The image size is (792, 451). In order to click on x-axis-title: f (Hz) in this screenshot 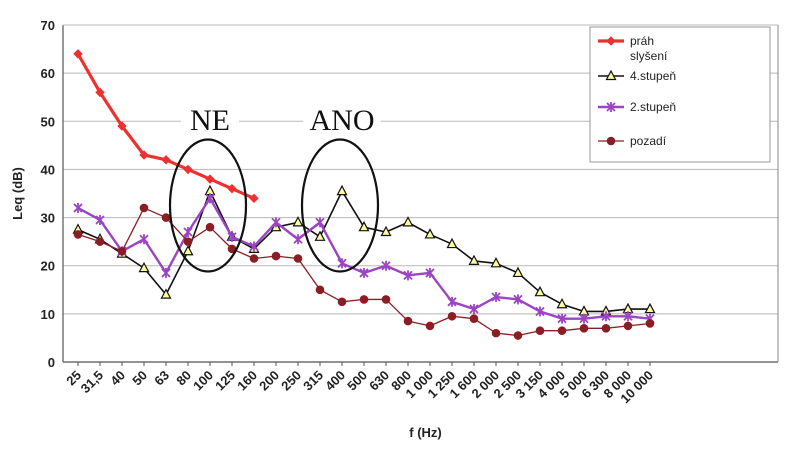, I will do `click(425, 432)`.